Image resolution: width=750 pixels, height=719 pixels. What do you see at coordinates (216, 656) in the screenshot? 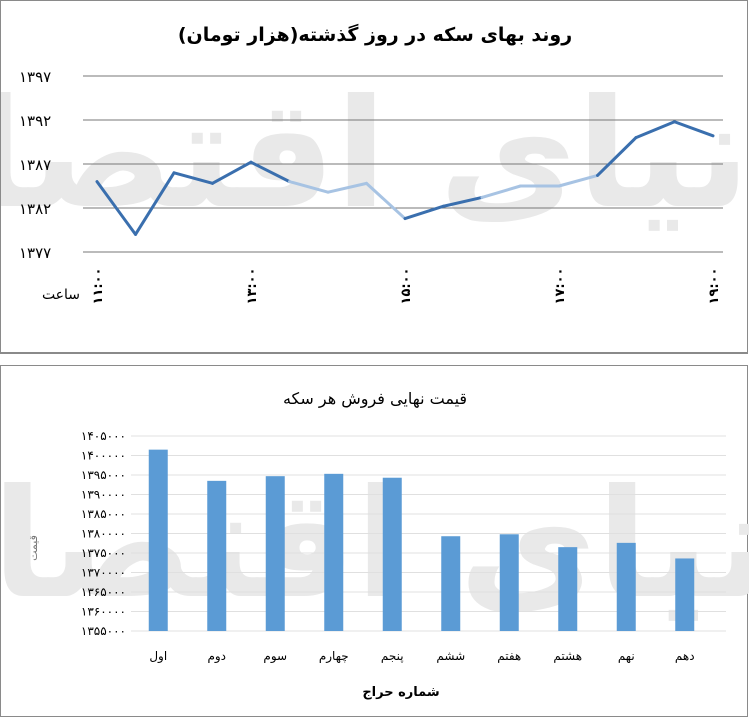
I see `bar-x-tick-label: دوم` at bounding box center [216, 656].